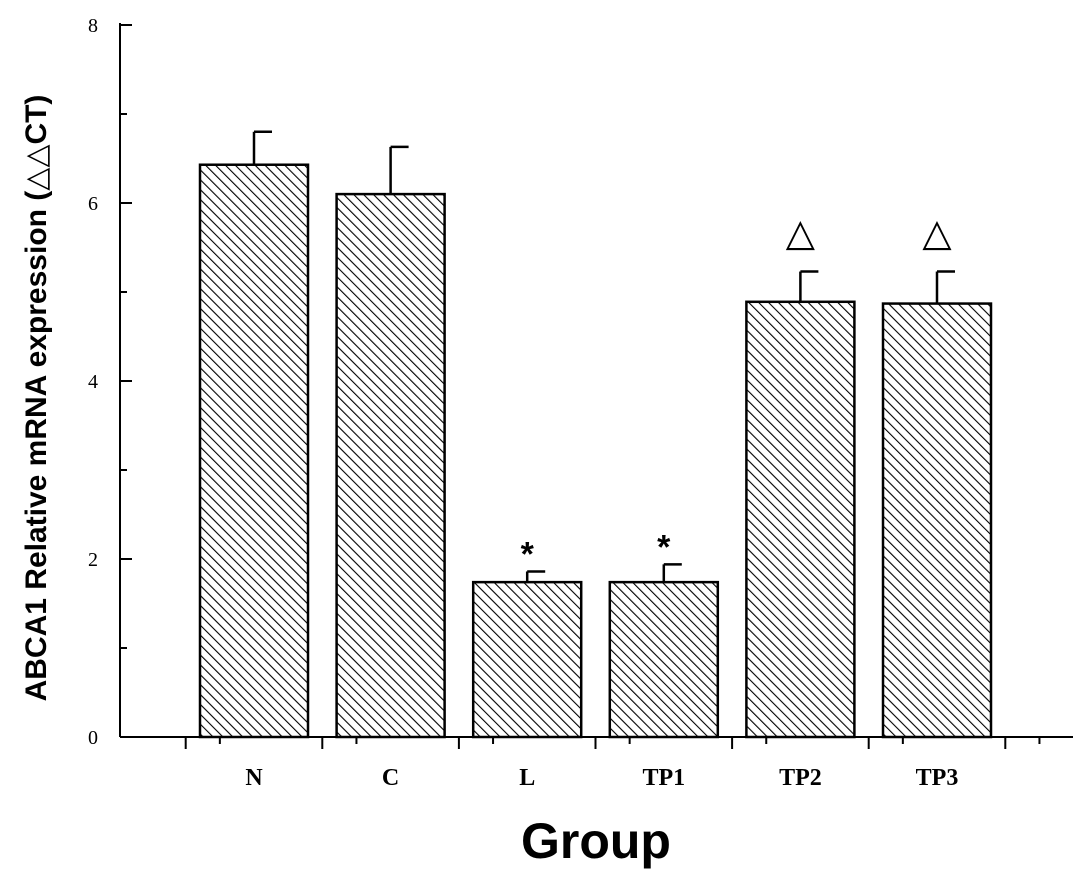 The height and width of the screenshot is (880, 1087). I want to click on x-tick-label-L: L, so click(527, 778).